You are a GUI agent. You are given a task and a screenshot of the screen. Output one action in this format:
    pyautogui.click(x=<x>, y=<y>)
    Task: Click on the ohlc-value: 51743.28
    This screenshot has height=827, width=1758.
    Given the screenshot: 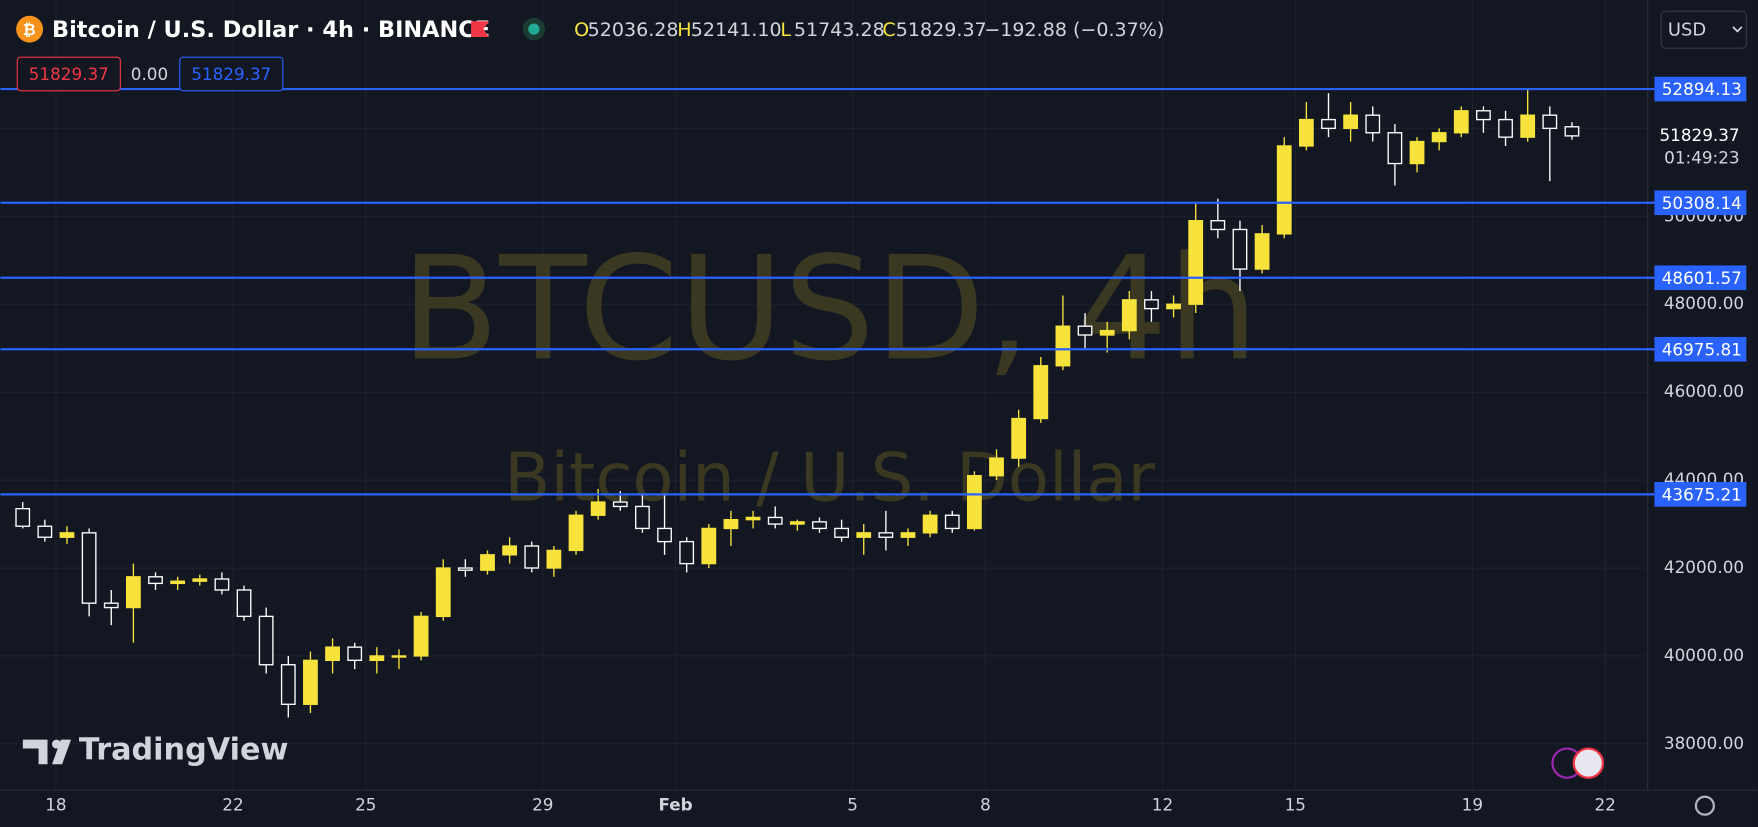 What is the action you would take?
    pyautogui.click(x=839, y=30)
    